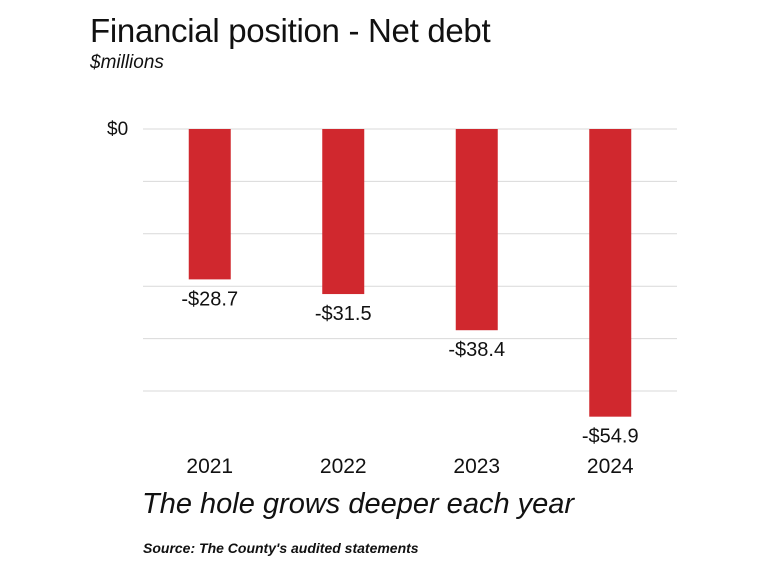  Describe the element at coordinates (281, 548) in the screenshot. I see `source-note: Source: The County's audited statements` at that location.